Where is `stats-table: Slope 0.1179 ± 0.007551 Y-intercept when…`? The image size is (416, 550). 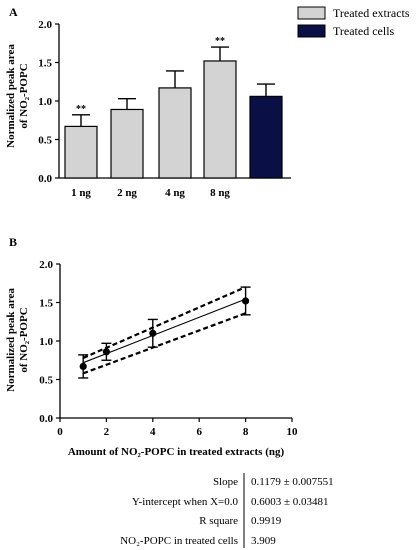
stats-table: Slope 0.1179 ± 0.007551 Y-intercept when… is located at coordinates (227, 510).